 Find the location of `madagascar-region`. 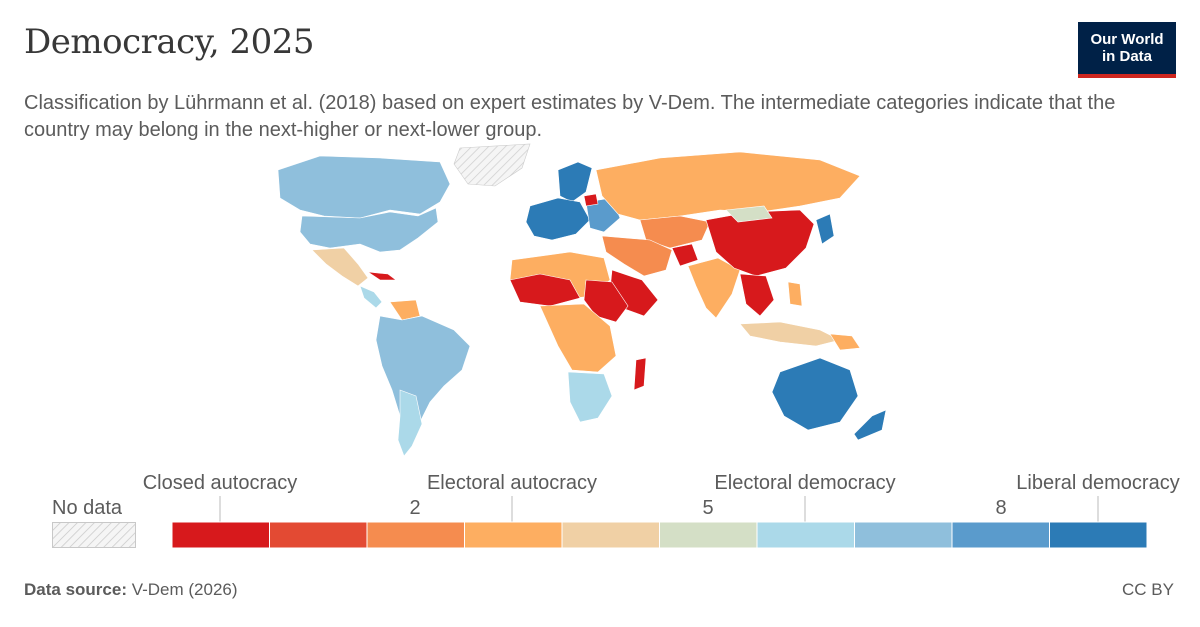

madagascar-region is located at coordinates (640, 374).